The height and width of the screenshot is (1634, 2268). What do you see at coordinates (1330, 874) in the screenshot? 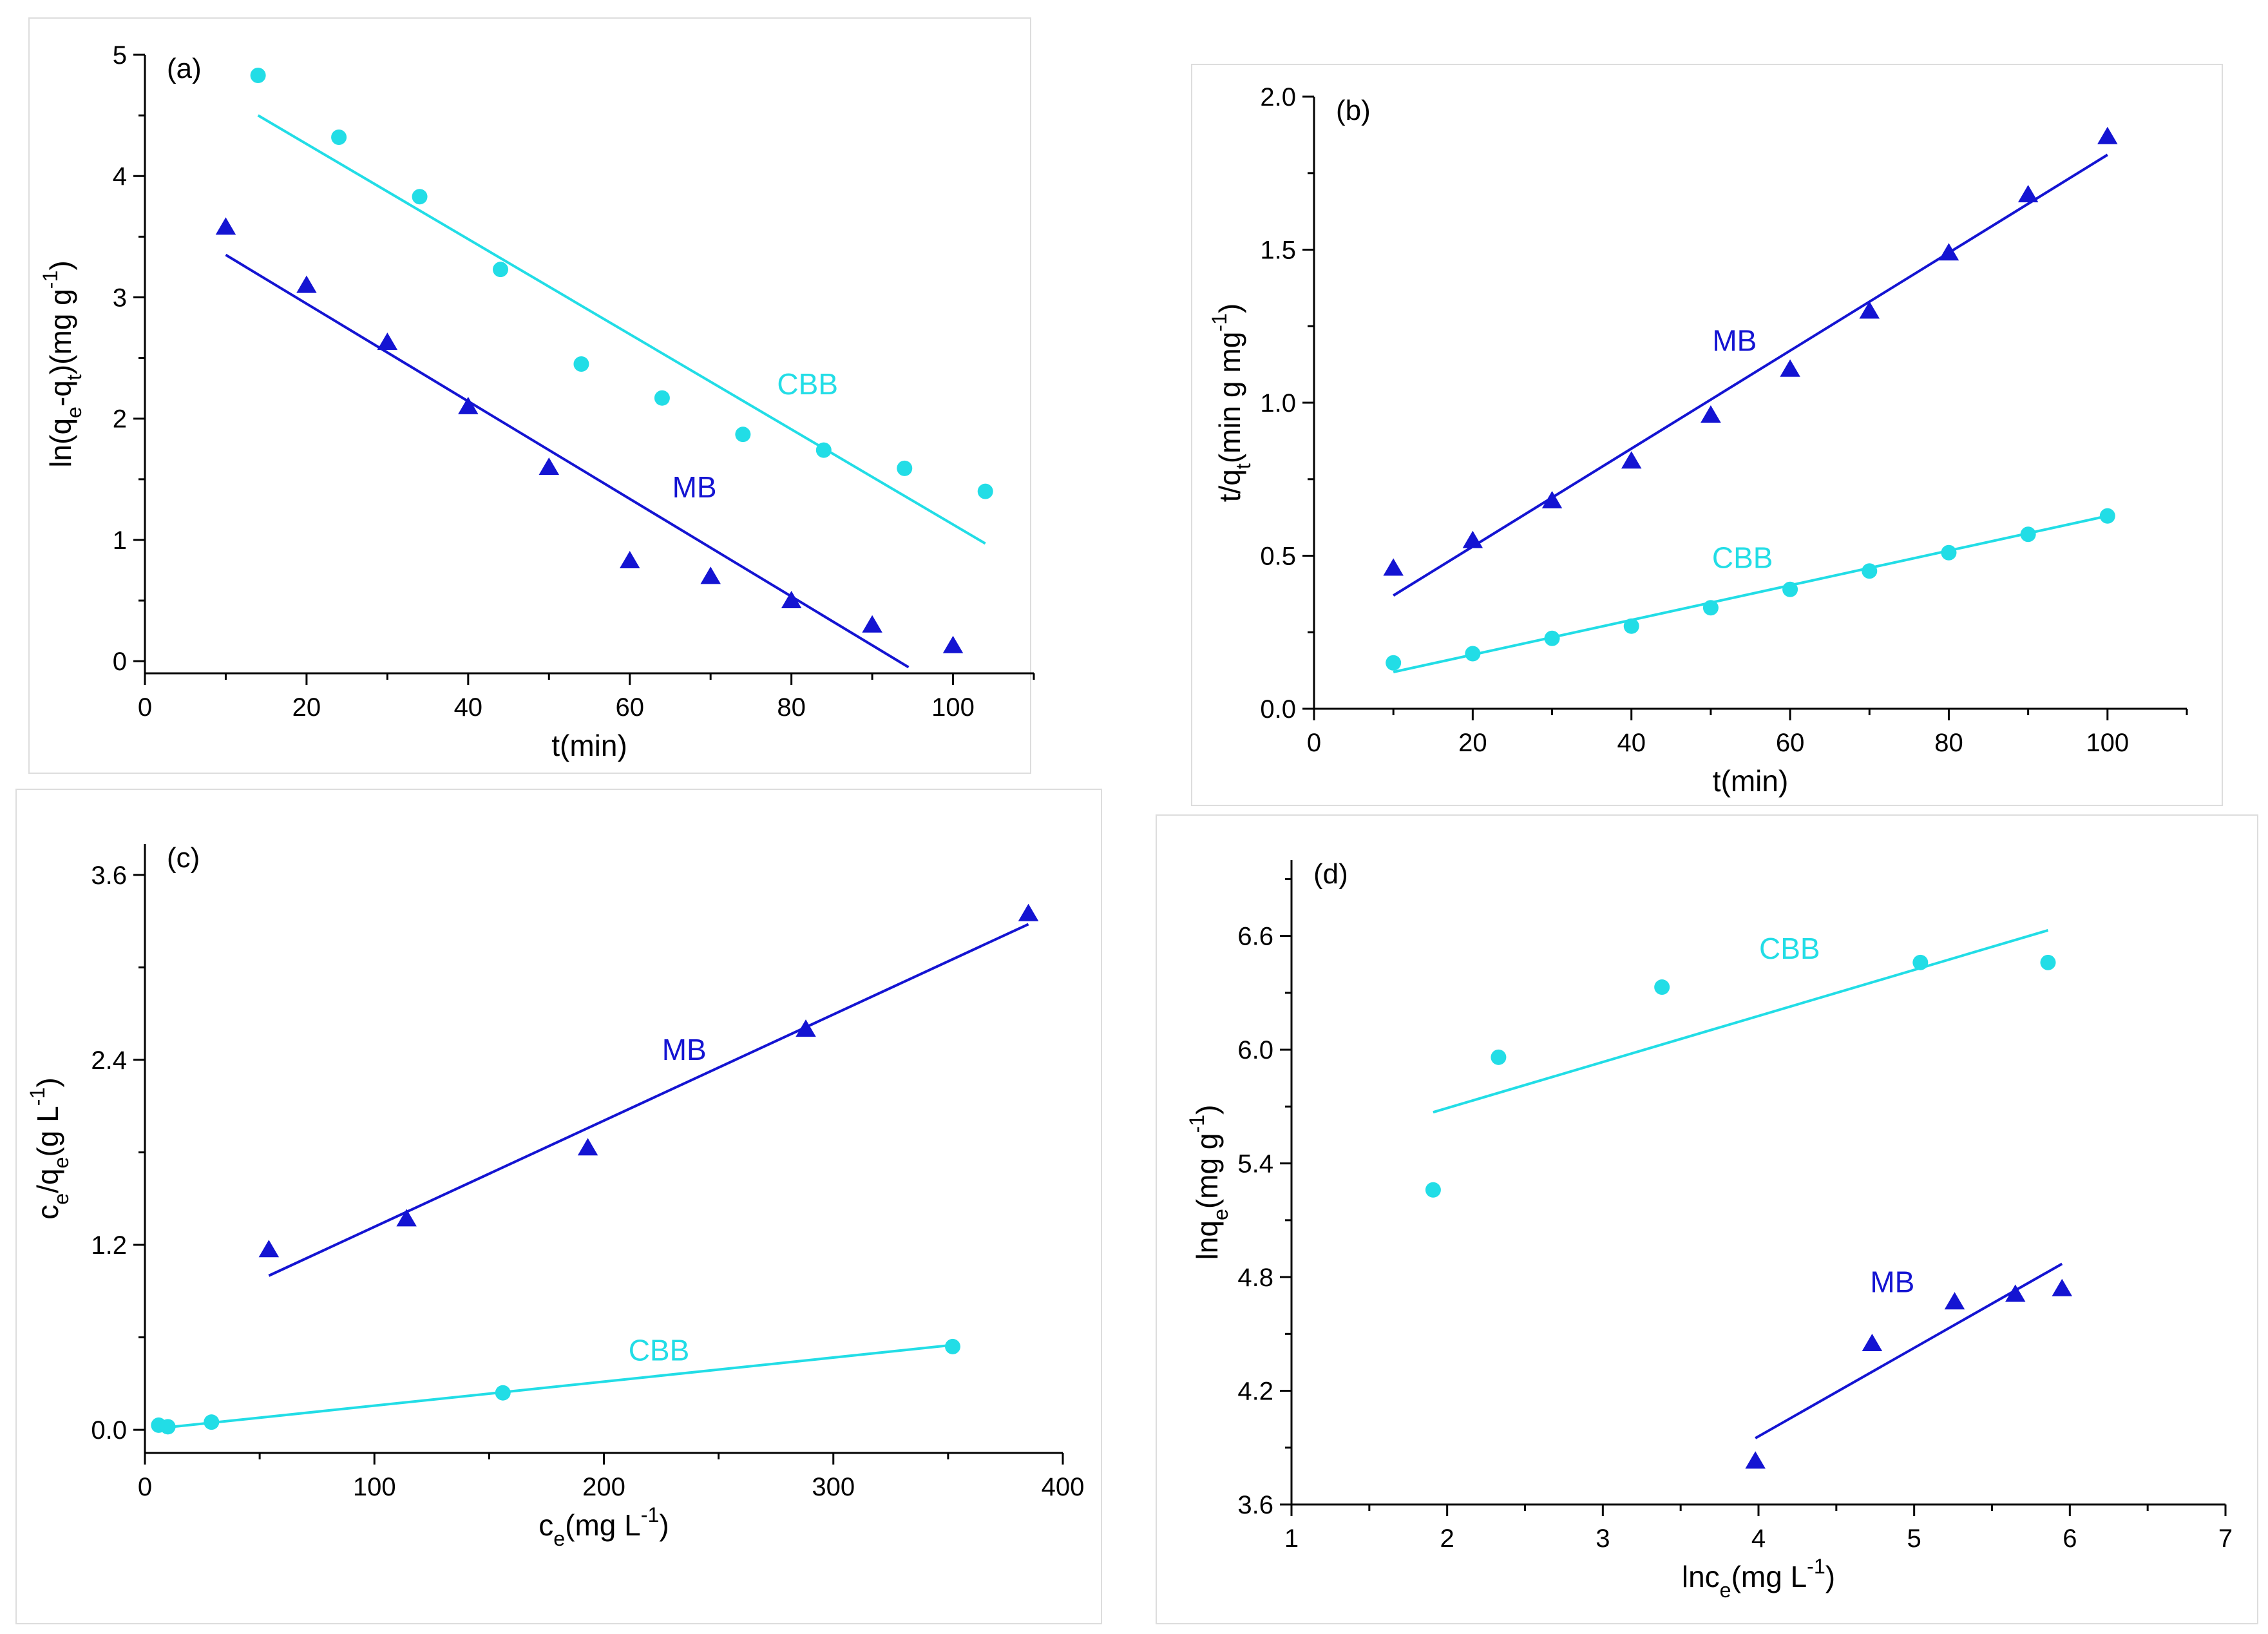
I see `panel-label: (d)` at bounding box center [1330, 874].